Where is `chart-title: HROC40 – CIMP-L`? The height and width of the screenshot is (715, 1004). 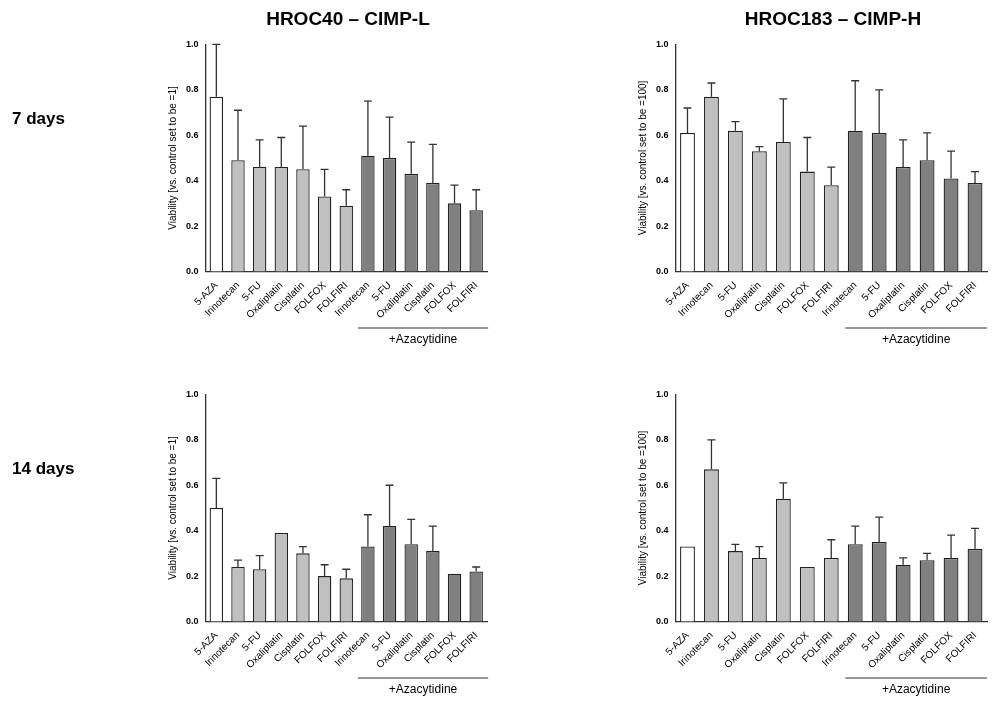
chart-title: HROC40 – CIMP-L is located at coordinates (348, 19).